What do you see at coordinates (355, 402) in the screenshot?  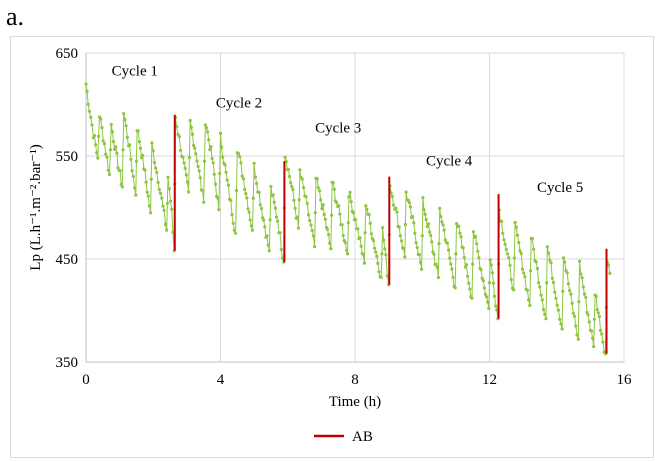 I see `x-axis-title: Time (h)` at bounding box center [355, 402].